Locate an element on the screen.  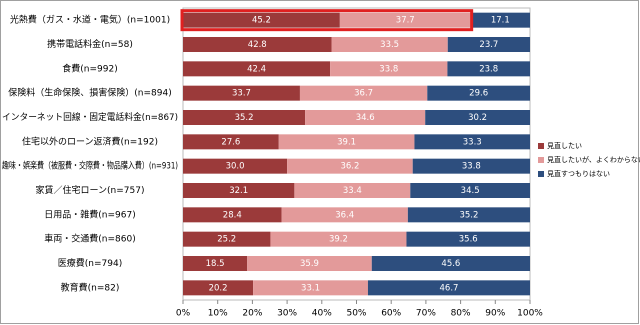
value-label: 45.6 is located at coordinates (450, 264).